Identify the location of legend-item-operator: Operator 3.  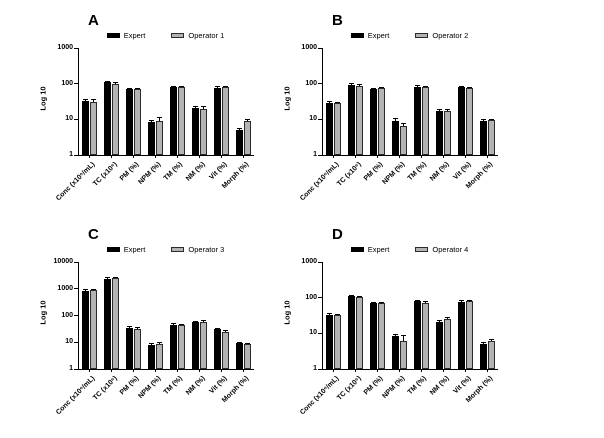
(197, 249).